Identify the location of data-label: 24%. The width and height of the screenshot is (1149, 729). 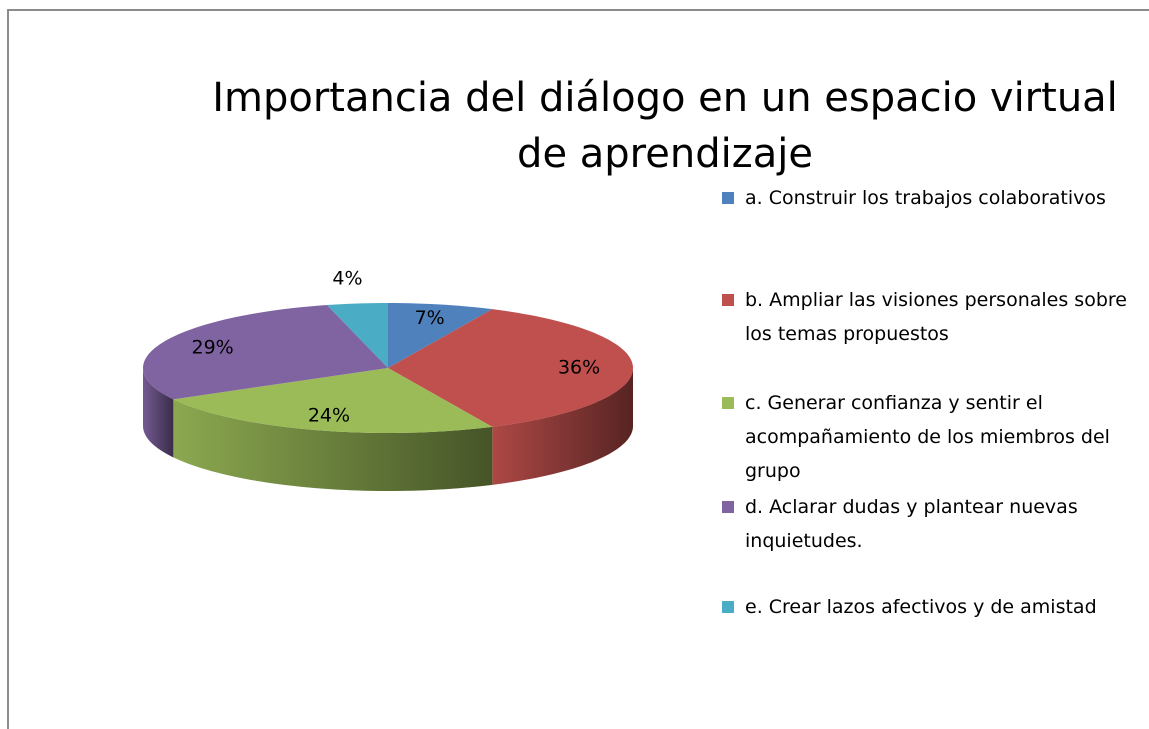
(329, 416).